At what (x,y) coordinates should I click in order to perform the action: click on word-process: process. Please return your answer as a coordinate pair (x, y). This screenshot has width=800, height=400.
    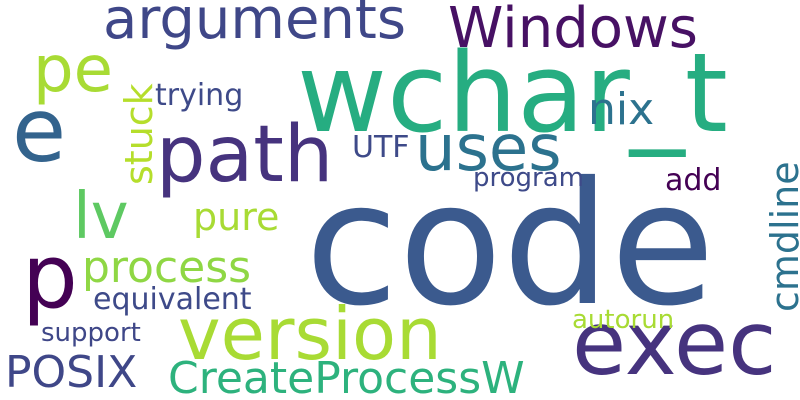
    Looking at the image, I should click on (167, 267).